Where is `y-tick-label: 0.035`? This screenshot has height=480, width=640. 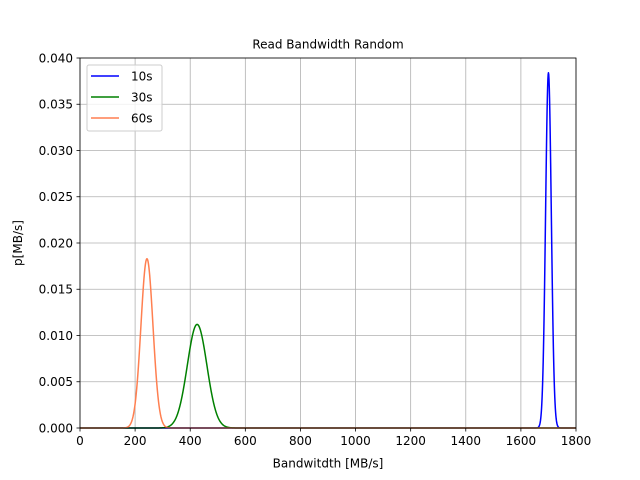
y-tick-label: 0.035 is located at coordinates (56, 105).